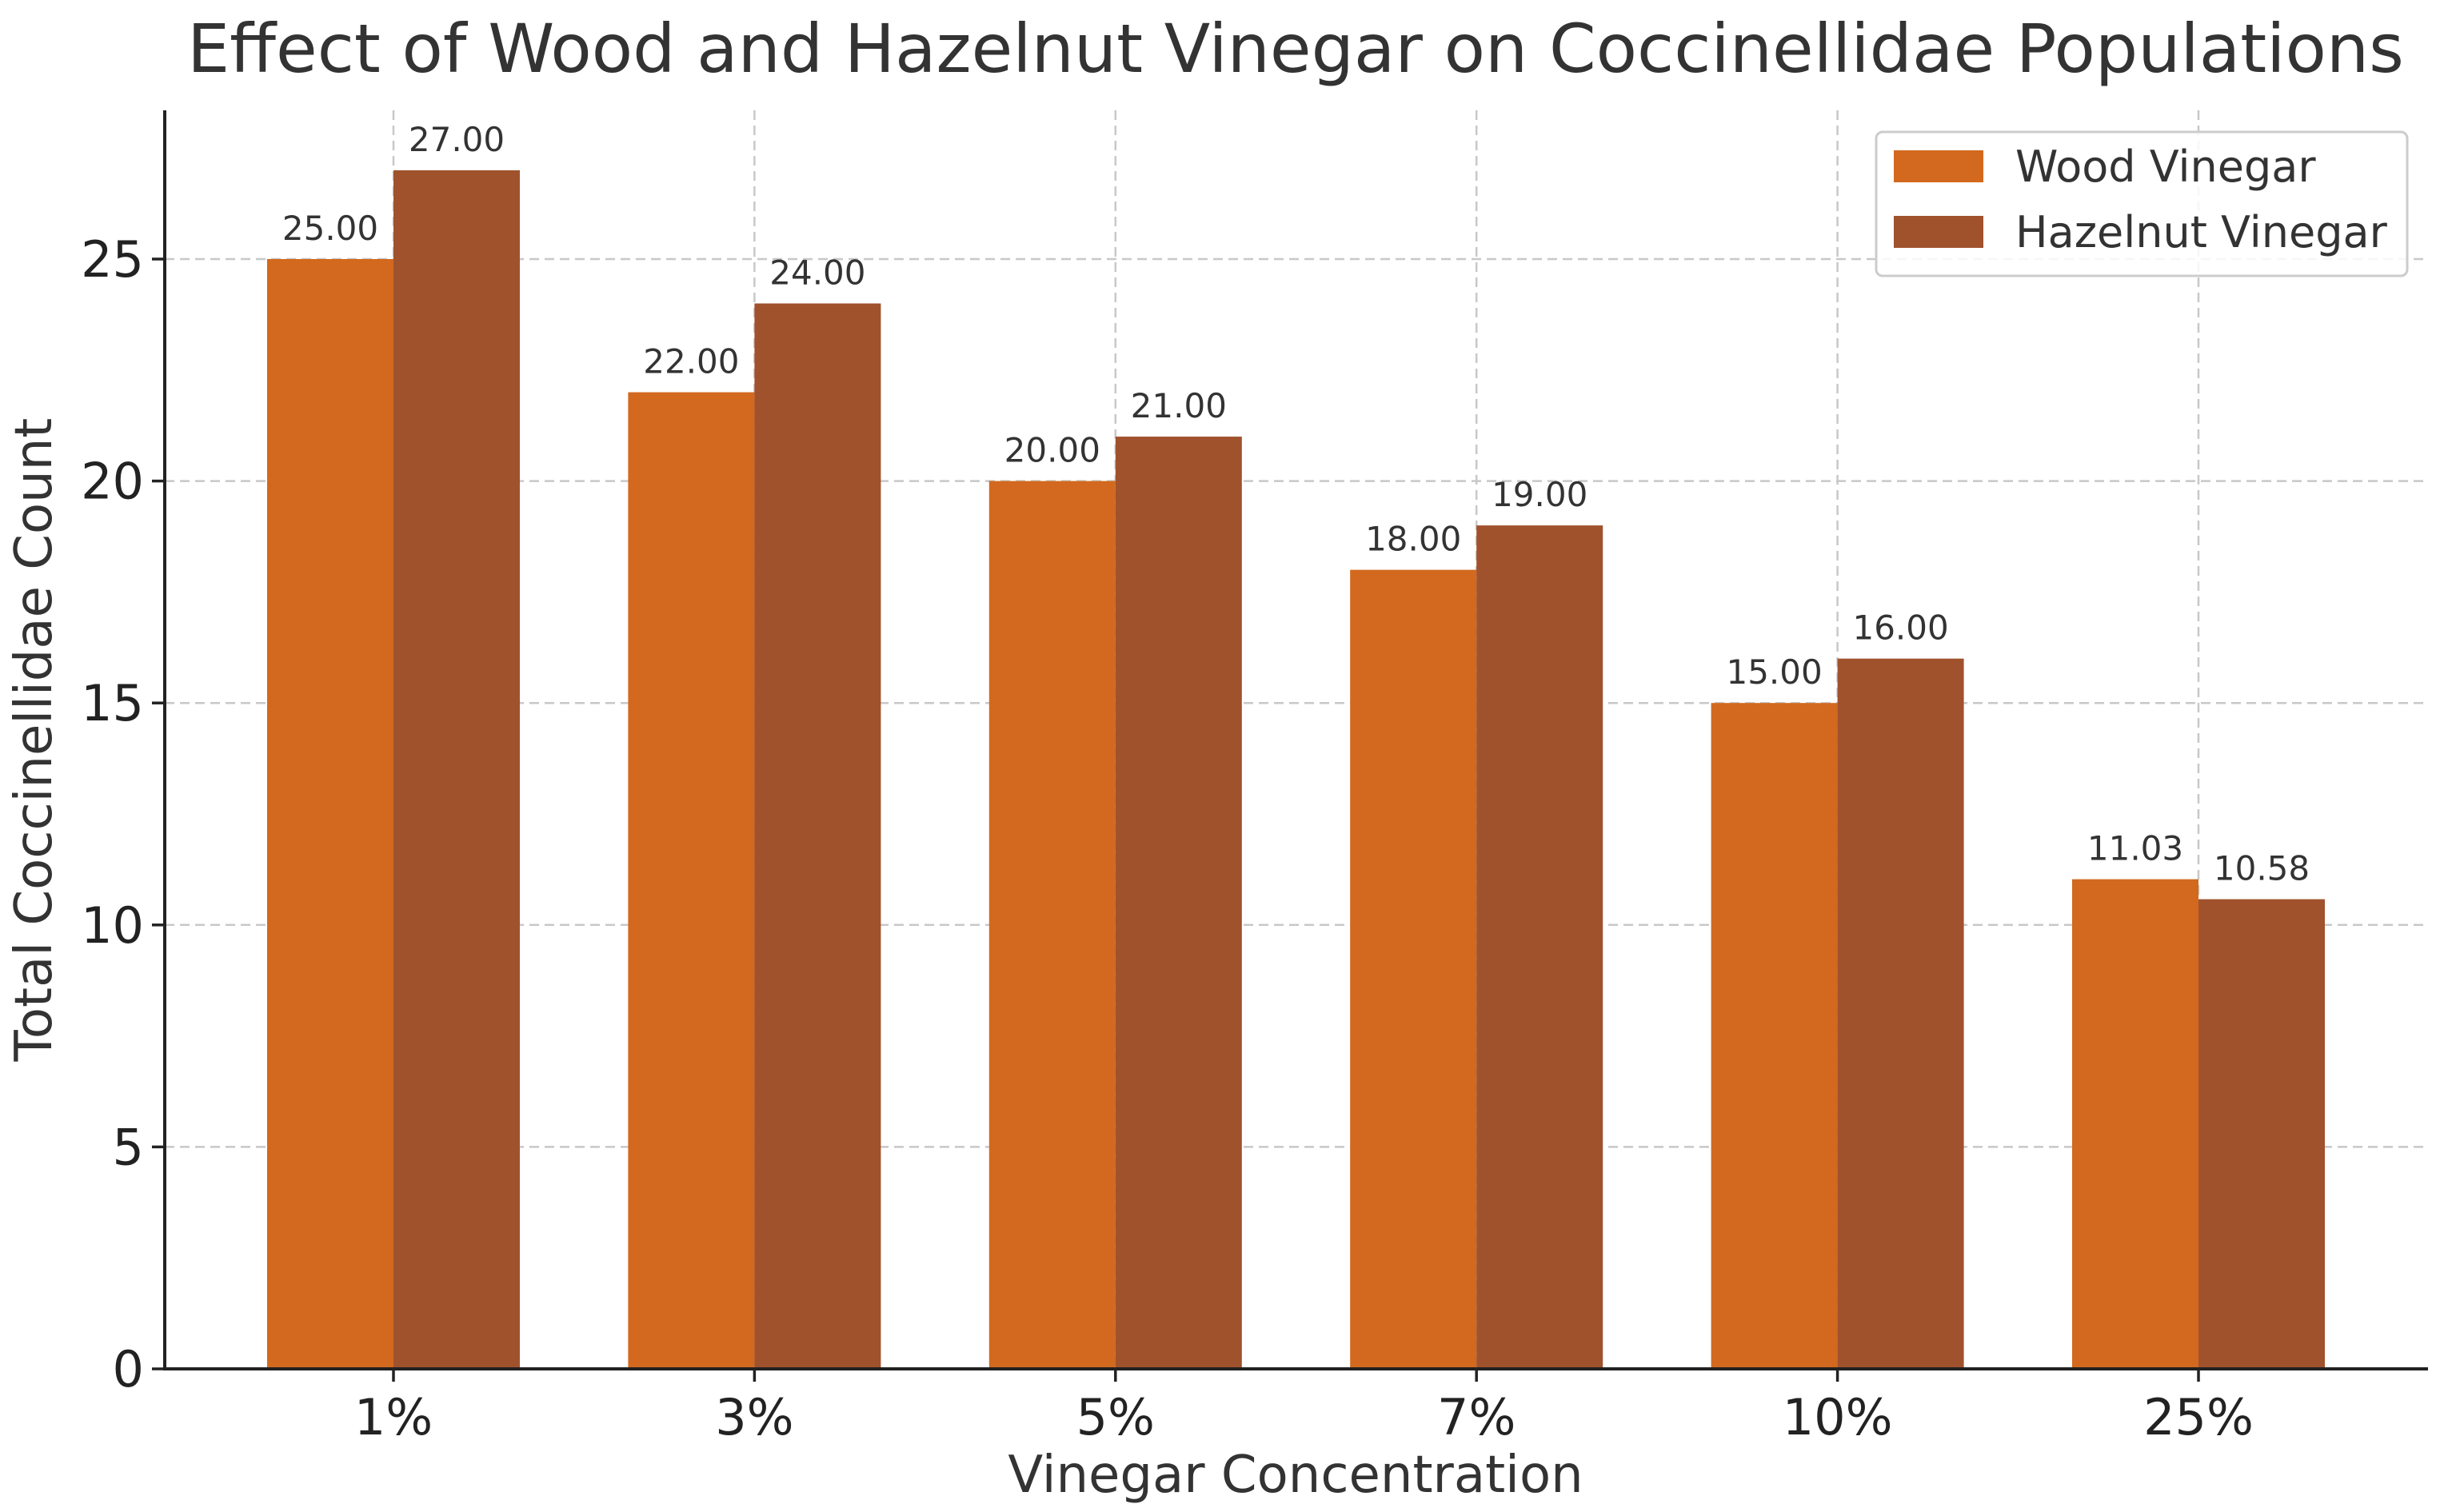 The width and height of the screenshot is (2452, 1512). What do you see at coordinates (2198, 1417) in the screenshot?
I see `x-tick-label: 25%` at bounding box center [2198, 1417].